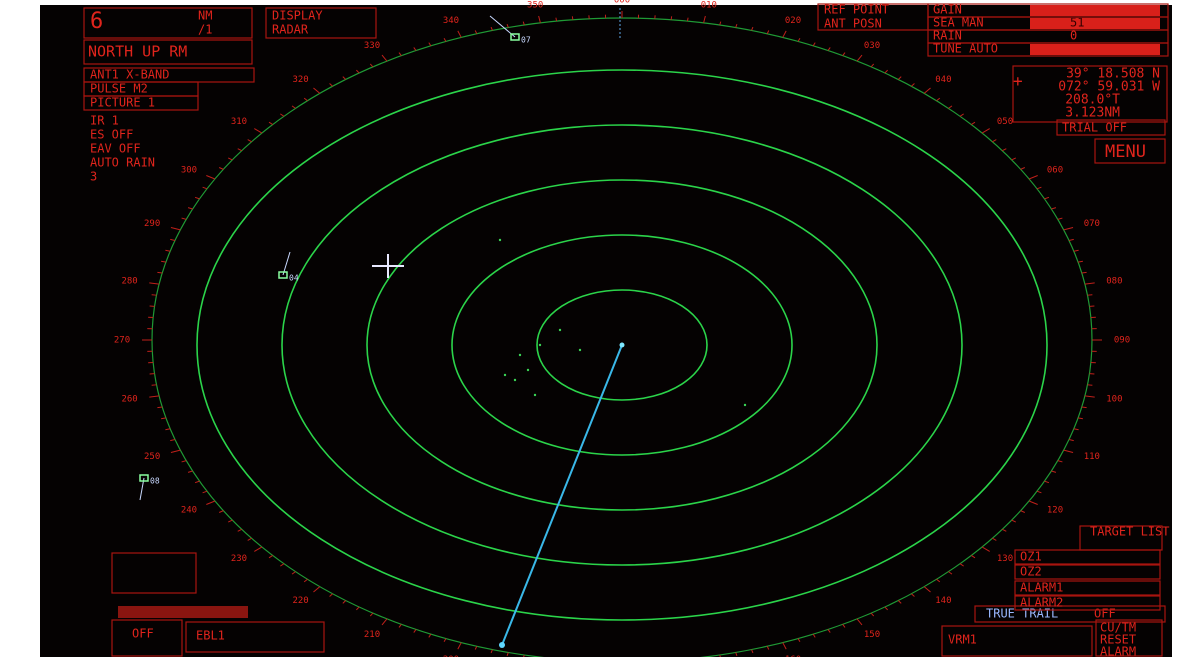 This screenshot has width=1199, height=657. What do you see at coordinates (1070, 614) in the screenshot?
I see `true-trail-box` at bounding box center [1070, 614].